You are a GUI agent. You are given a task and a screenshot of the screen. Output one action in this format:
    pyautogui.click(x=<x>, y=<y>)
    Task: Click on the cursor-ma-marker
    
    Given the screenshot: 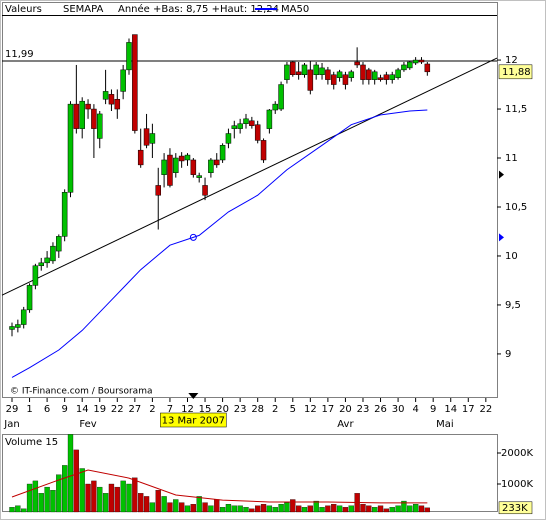 What is the action you would take?
    pyautogui.click(x=501, y=237)
    